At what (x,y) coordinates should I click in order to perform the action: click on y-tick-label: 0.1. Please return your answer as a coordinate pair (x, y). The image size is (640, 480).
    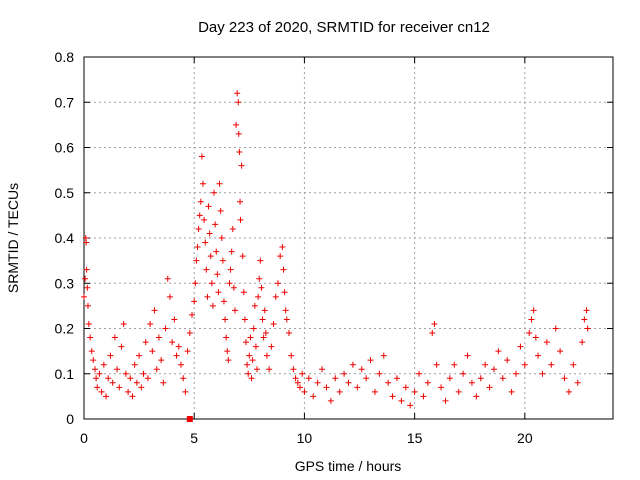
    Looking at the image, I should click on (65, 374).